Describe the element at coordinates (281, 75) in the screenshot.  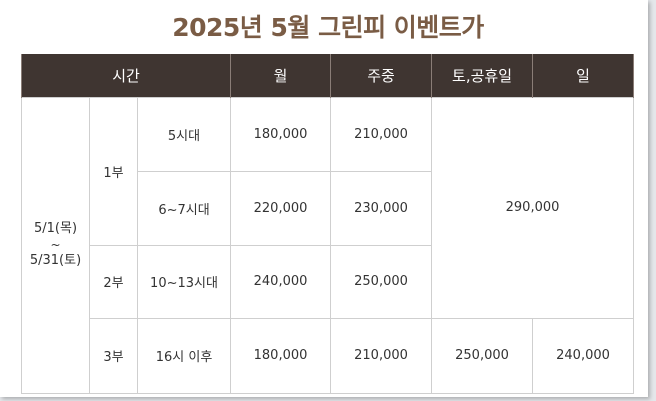
I see `header-weekday: 월` at that location.